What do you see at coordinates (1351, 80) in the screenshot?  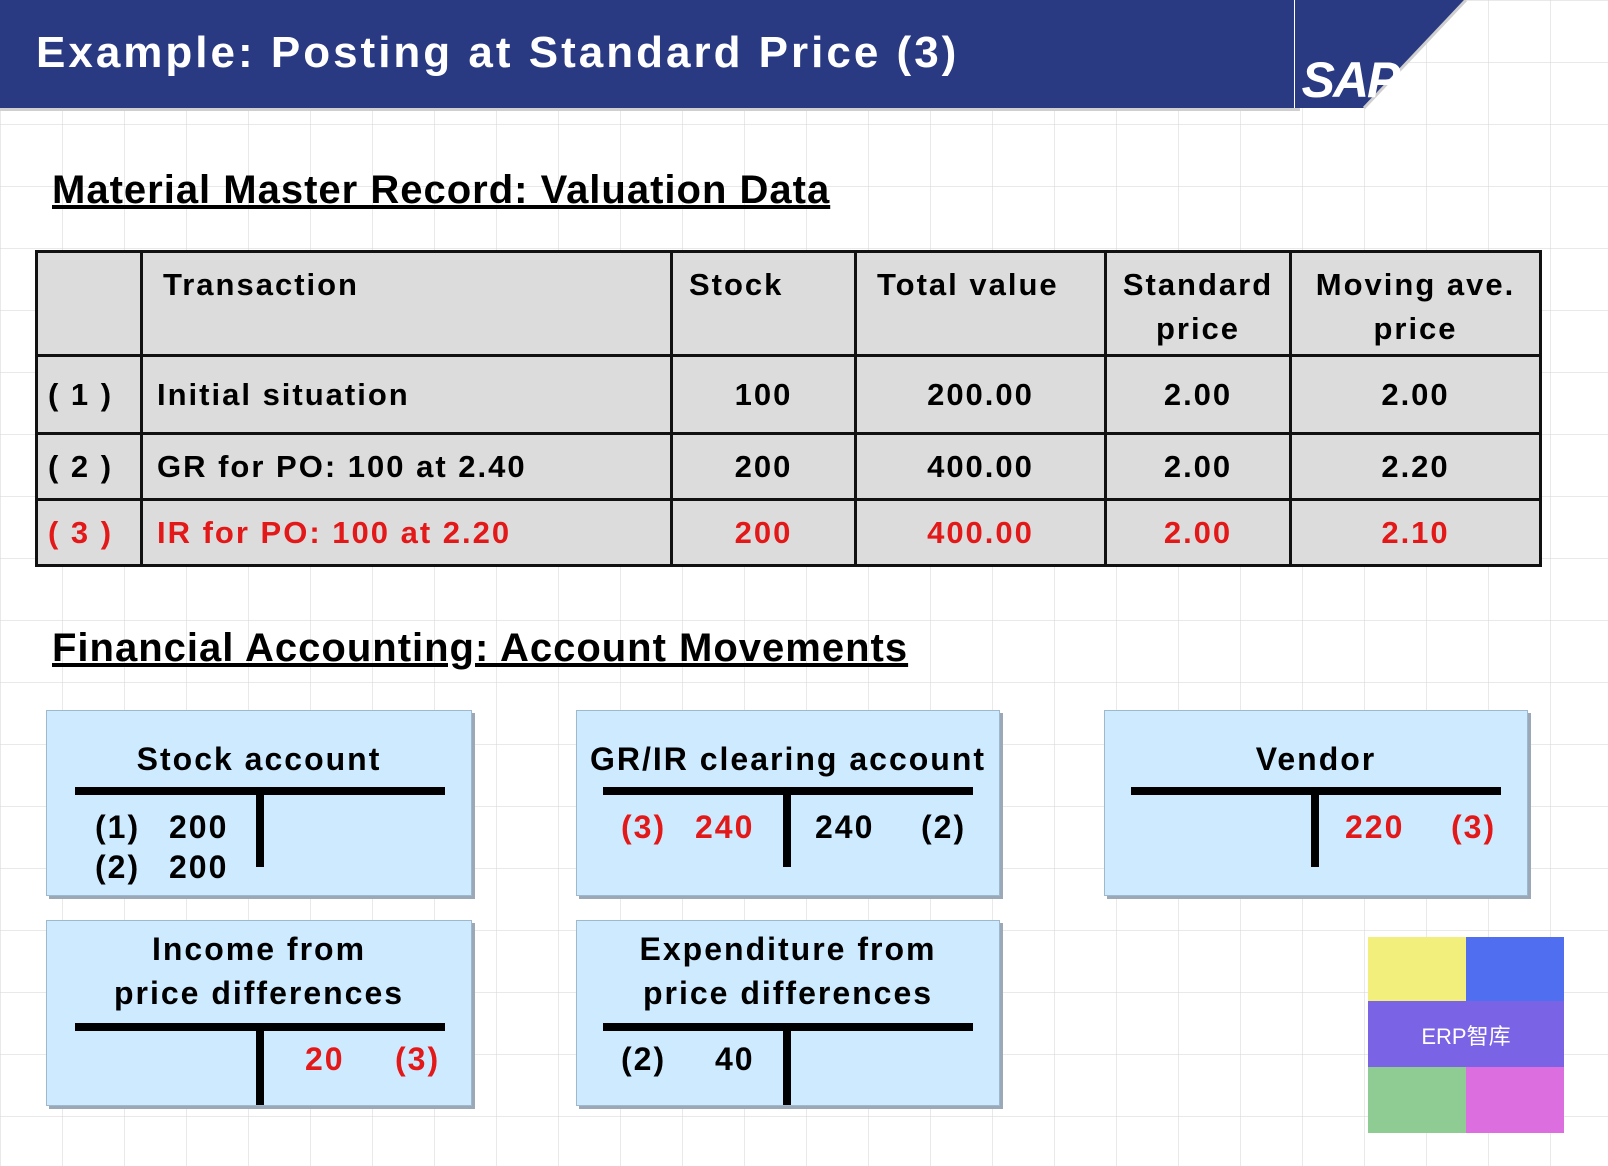 I see `logo-text: SAP` at bounding box center [1351, 80].